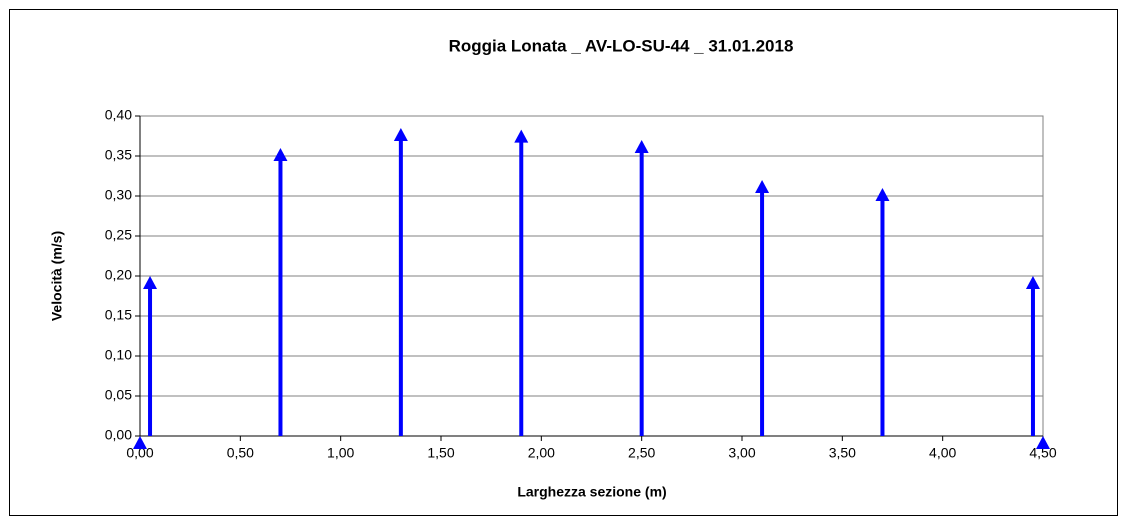 The height and width of the screenshot is (530, 1127). I want to click on y-tick-label: 0,00, so click(118, 435).